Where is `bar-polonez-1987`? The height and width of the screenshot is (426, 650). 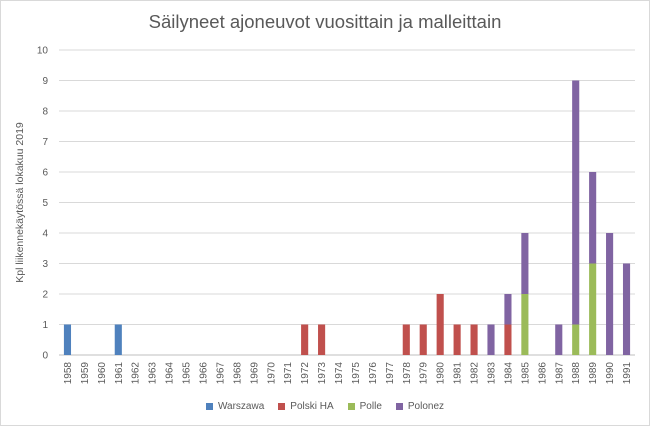
bar-polonez-1987 is located at coordinates (559, 339).